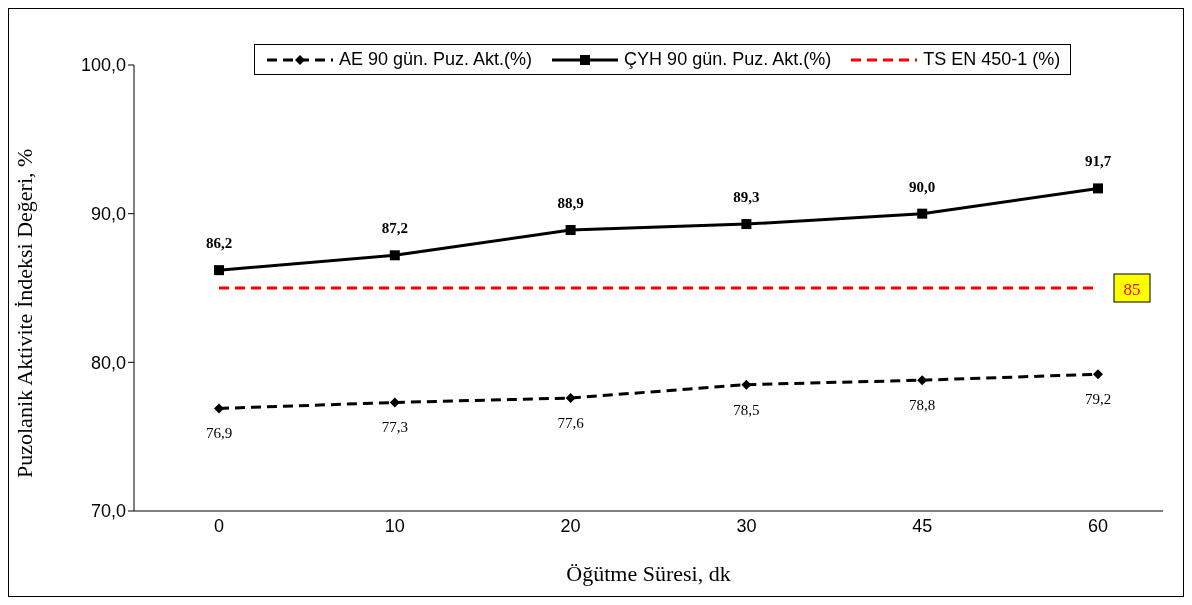  I want to click on data-label: 89,3, so click(746, 197).